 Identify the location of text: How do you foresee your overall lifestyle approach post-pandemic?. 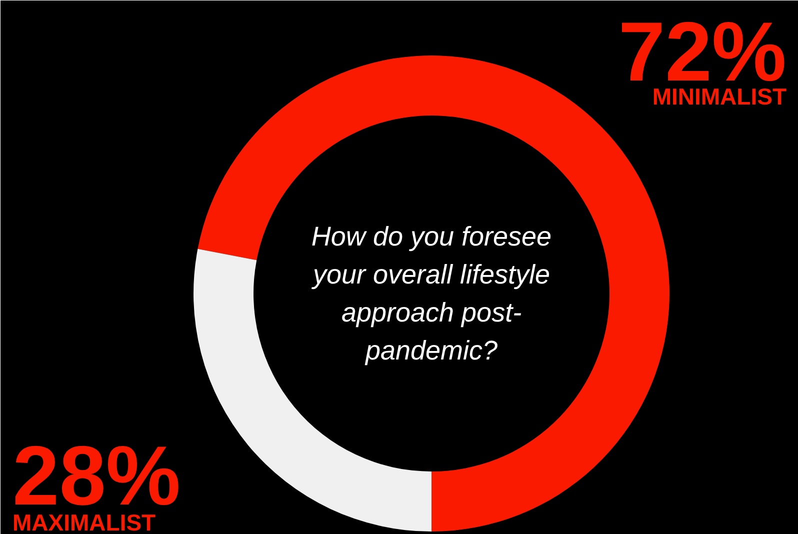
(431, 294).